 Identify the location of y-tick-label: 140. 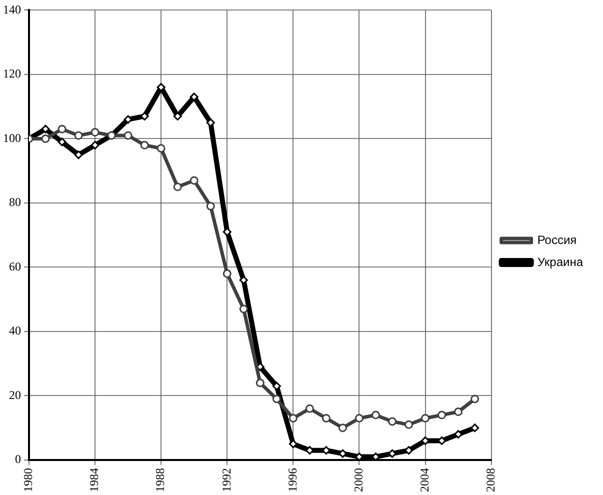
(12, 9).